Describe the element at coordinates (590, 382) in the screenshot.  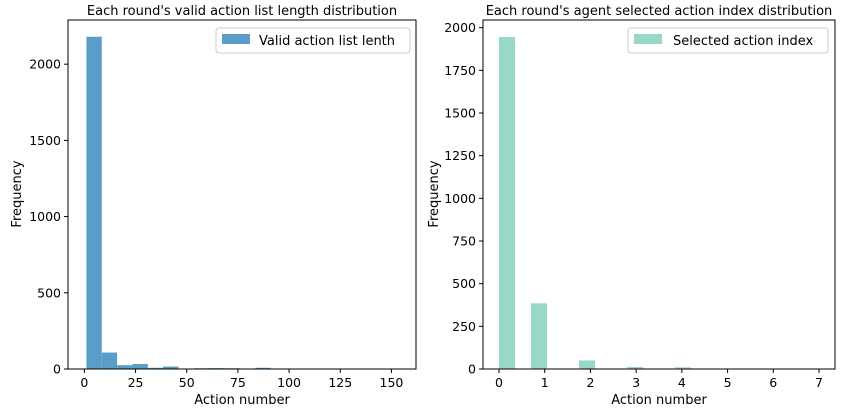
I see `x-tick-label: 2` at that location.